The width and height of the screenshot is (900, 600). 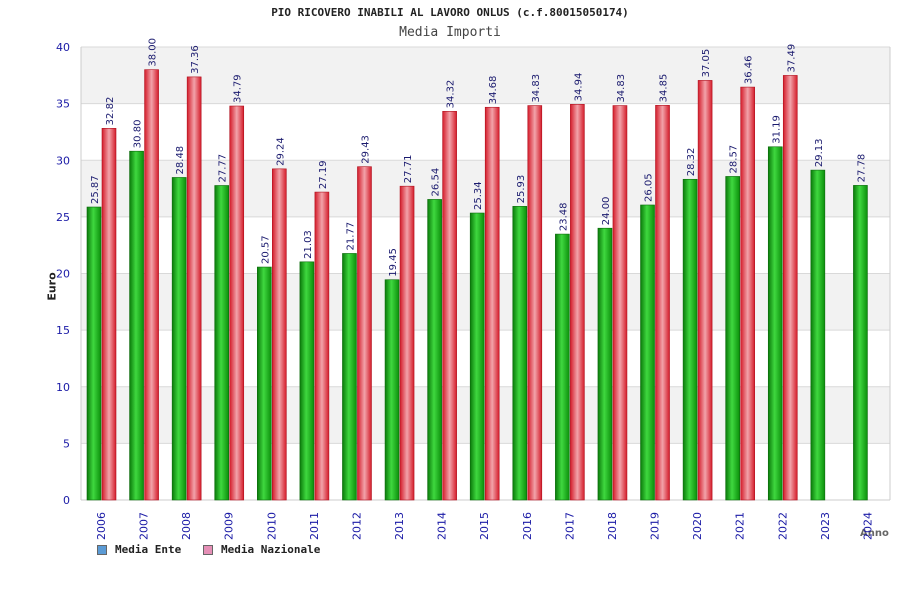 What do you see at coordinates (208, 549) in the screenshot?
I see `legend-swatch-nazionale` at bounding box center [208, 549].